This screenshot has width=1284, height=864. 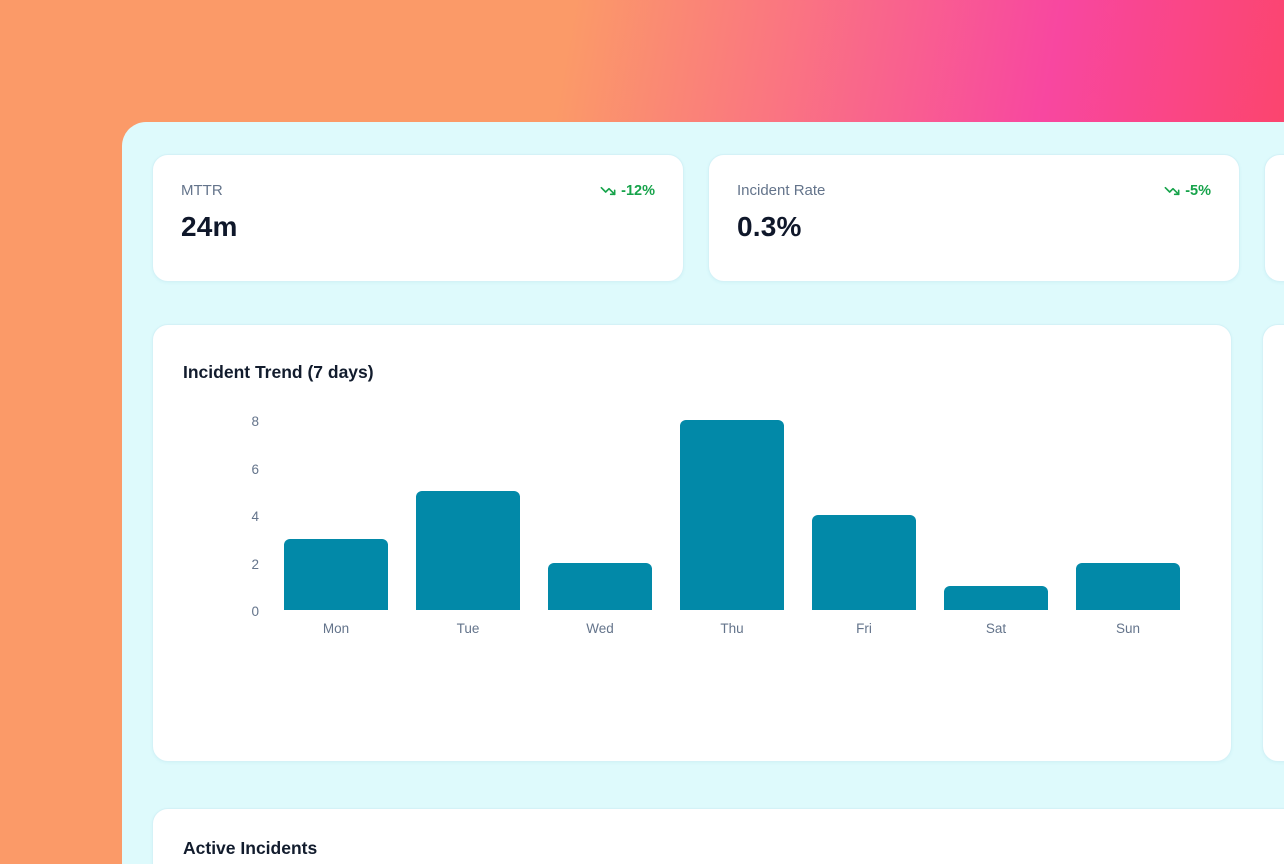 I want to click on trend-value: -5%, so click(x=1198, y=191).